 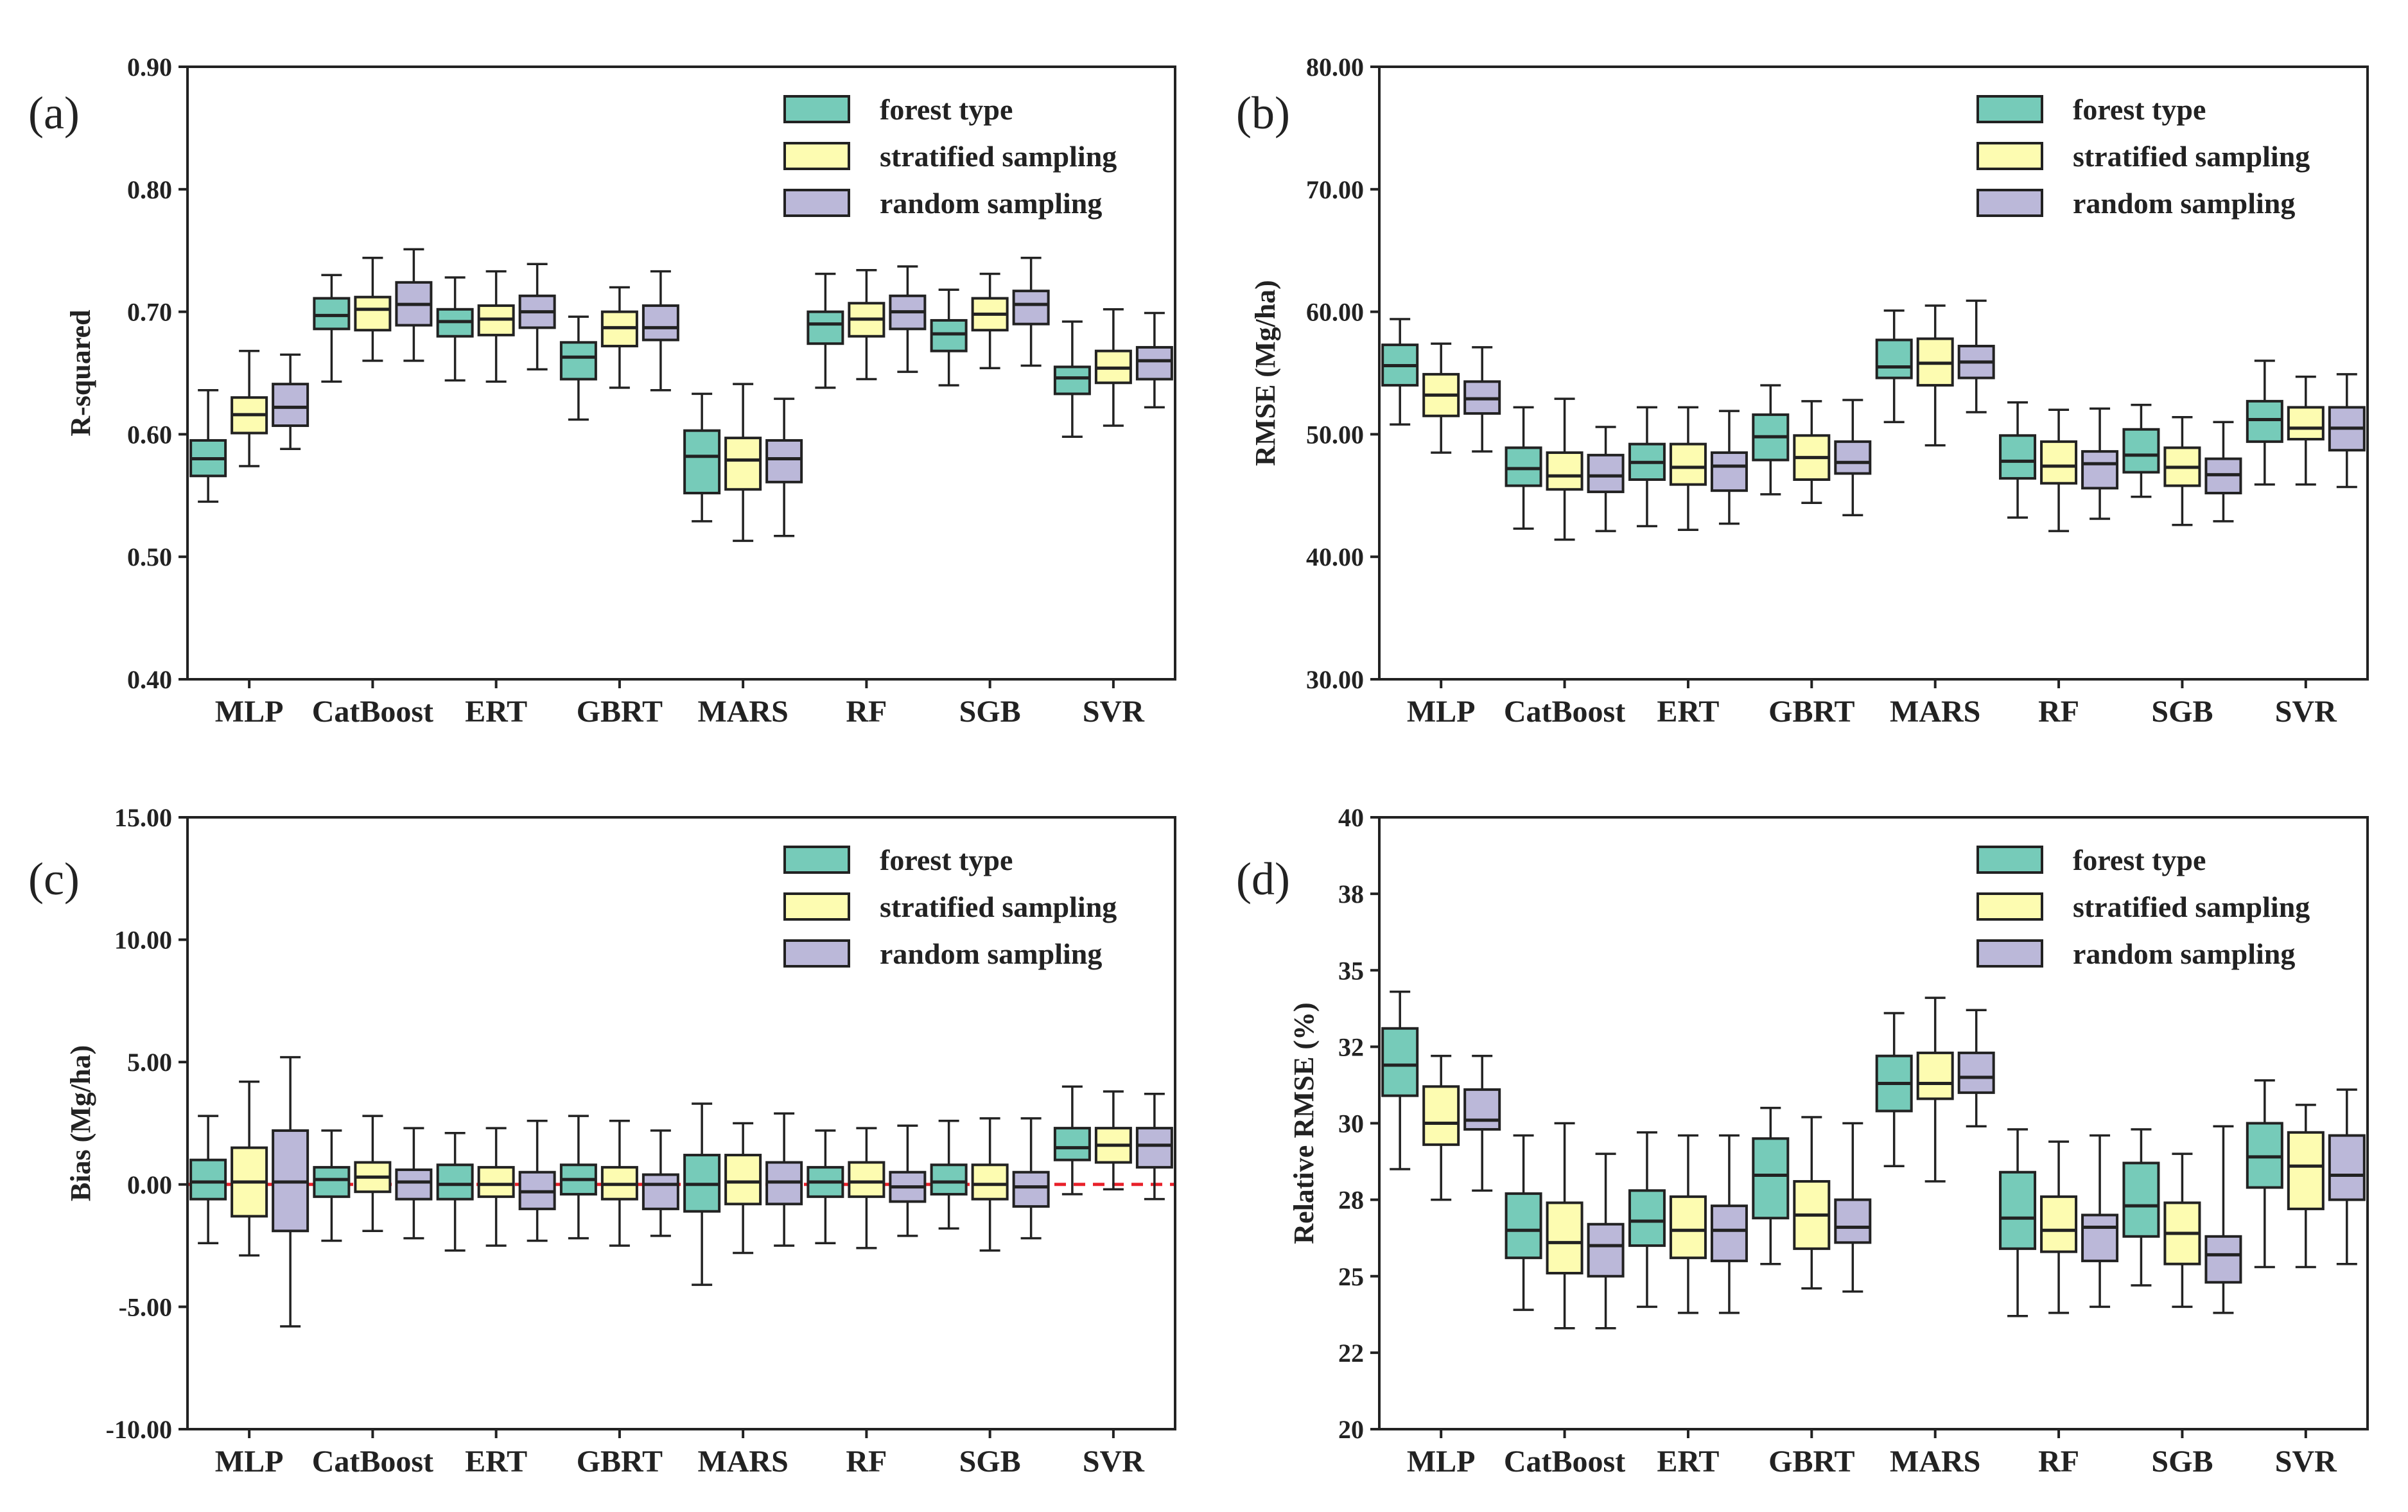 What do you see at coordinates (620, 712) in the screenshot?
I see `panel-a-x-tick-label-gbrt: GBRT` at bounding box center [620, 712].